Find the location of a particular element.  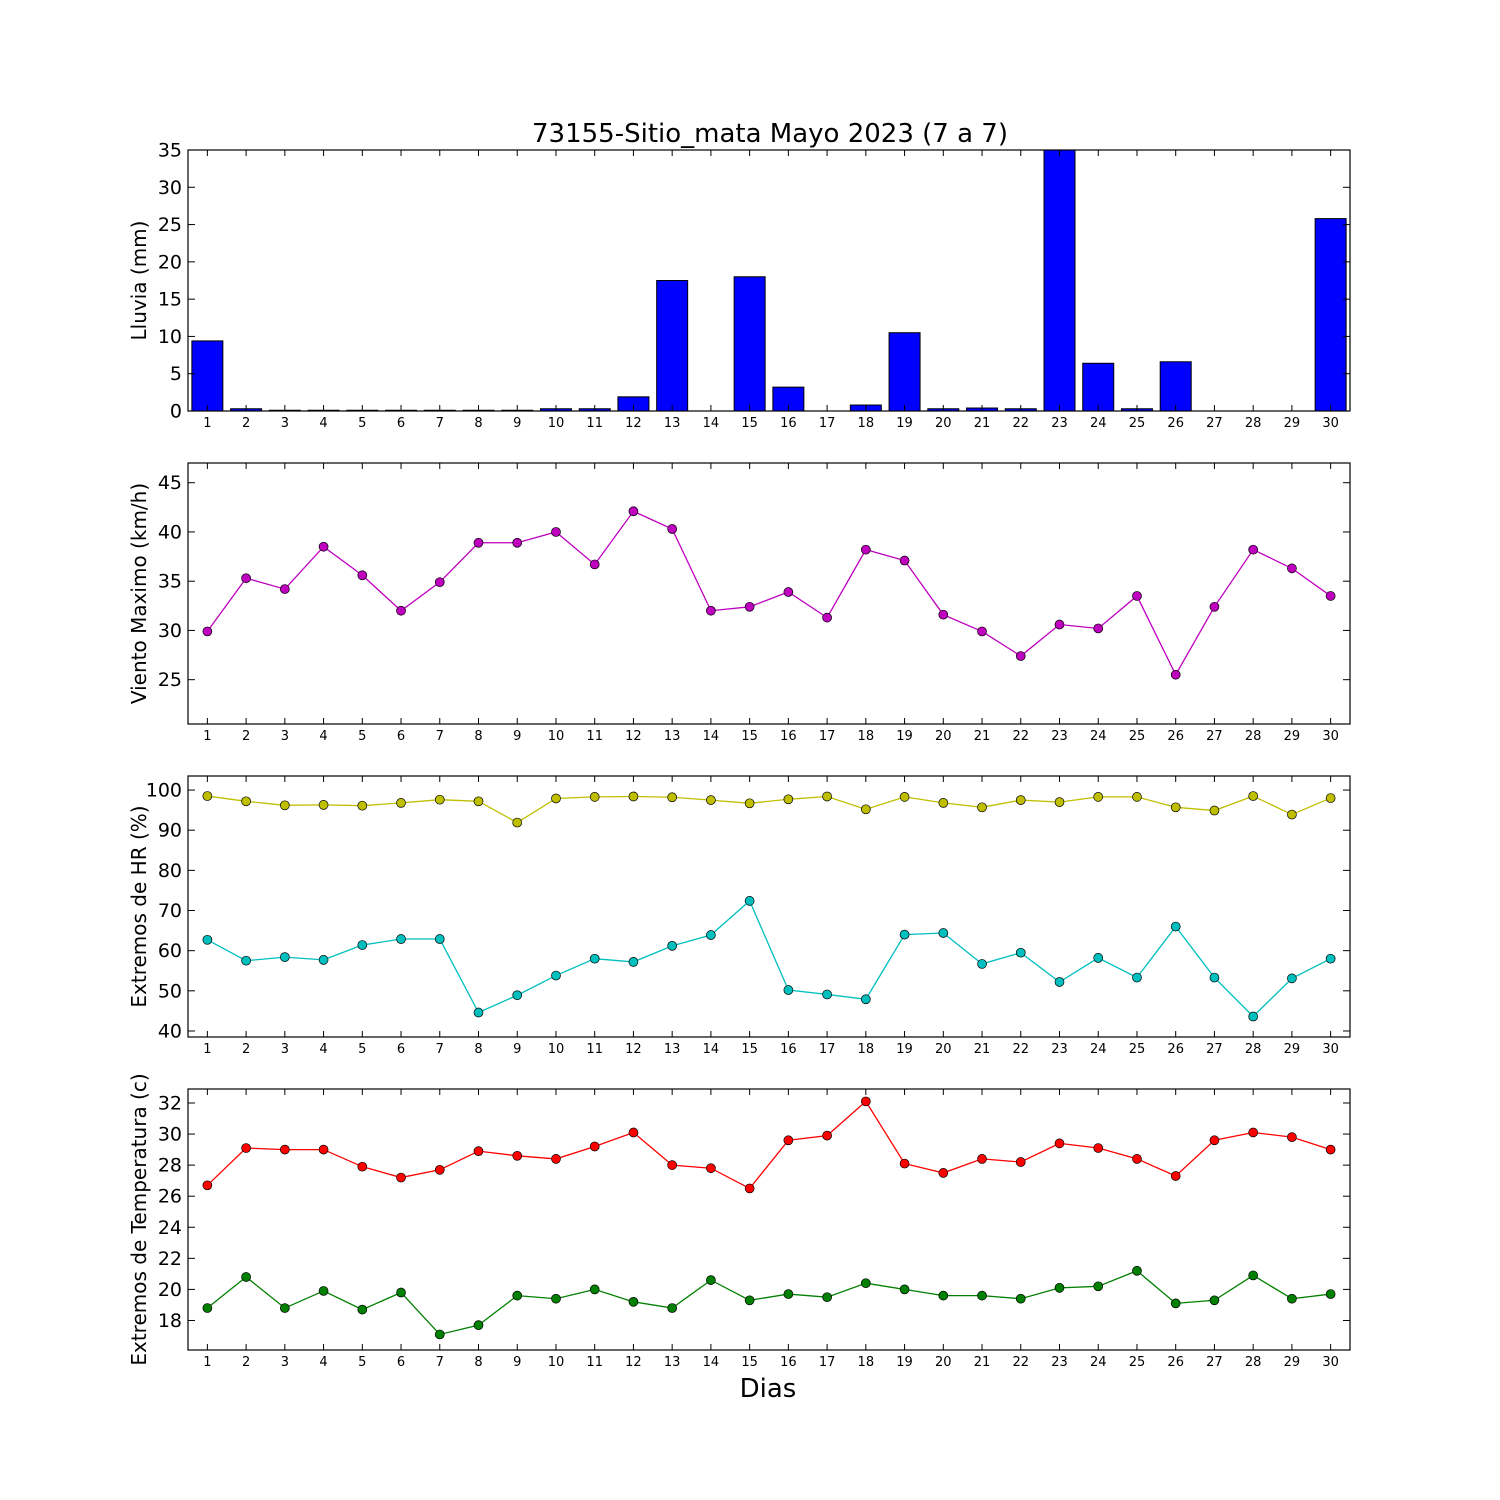

y-tick-label-wind-45: 45 is located at coordinates (170, 483).